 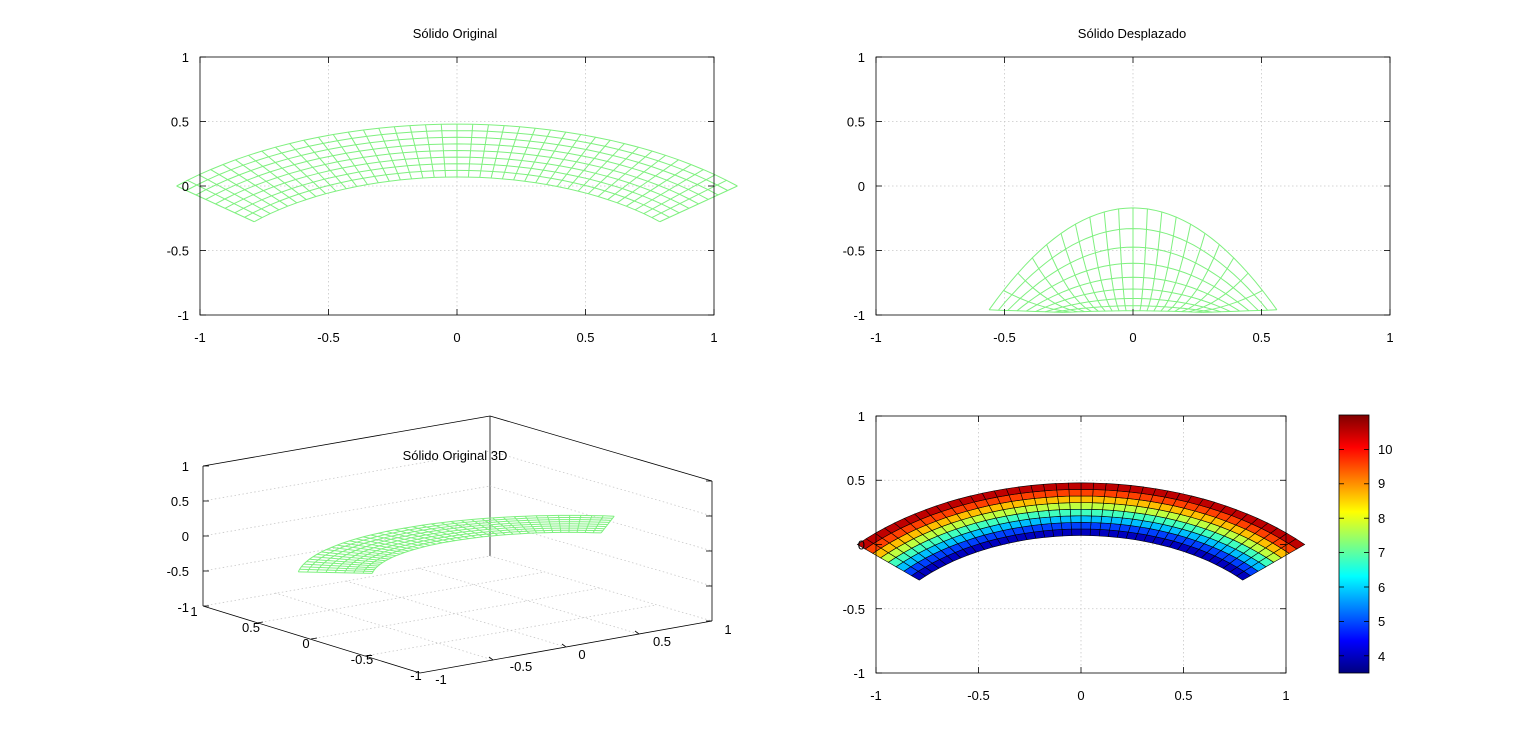 I want to click on floor-edge, so click(x=311, y=639).